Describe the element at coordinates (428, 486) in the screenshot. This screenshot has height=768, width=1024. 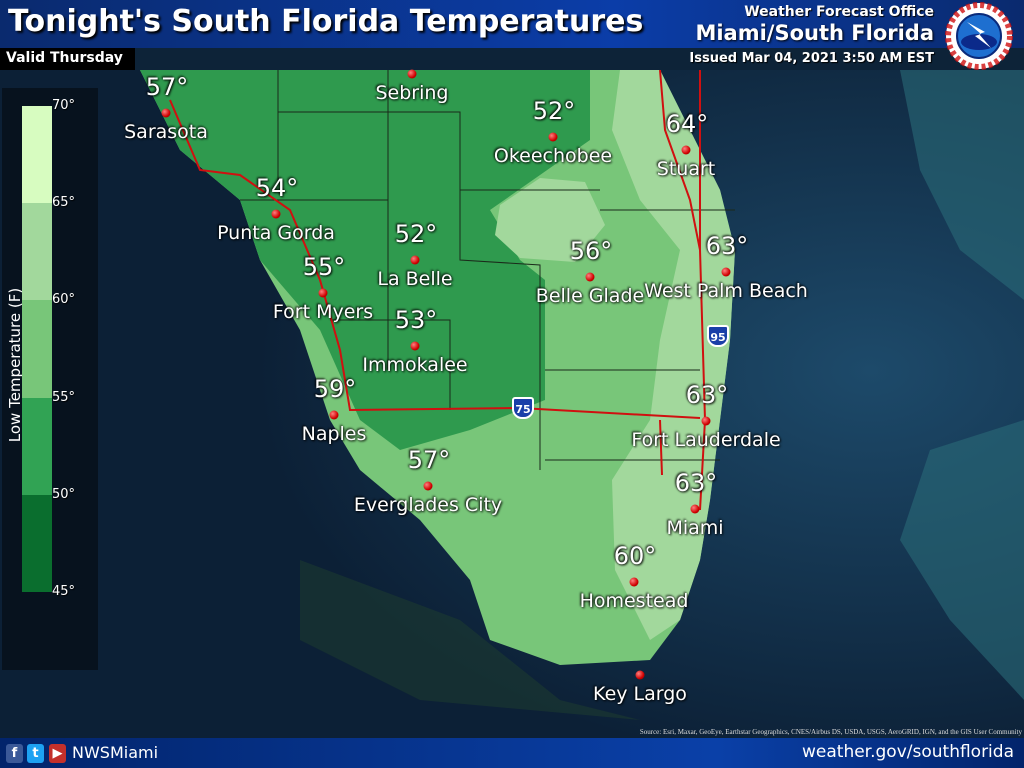
I see `city-marker-everglades-city` at that location.